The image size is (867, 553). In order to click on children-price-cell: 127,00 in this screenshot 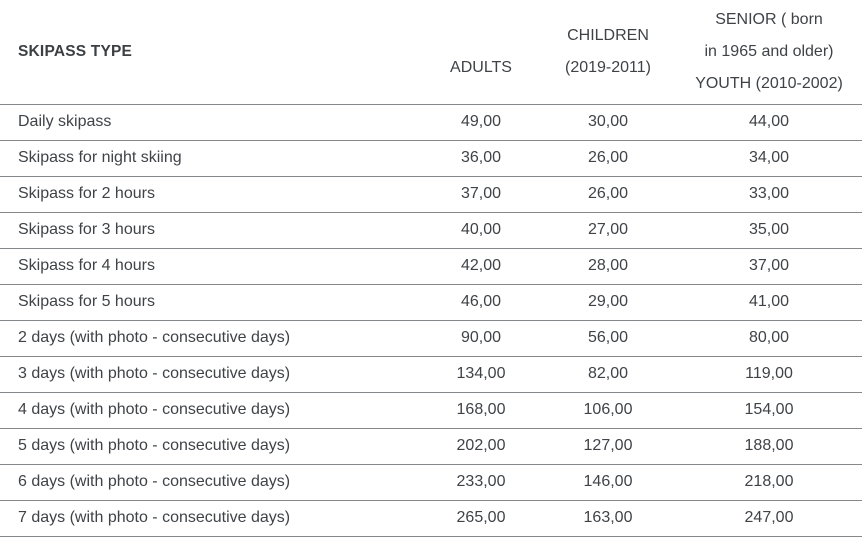, I will do `click(608, 446)`.